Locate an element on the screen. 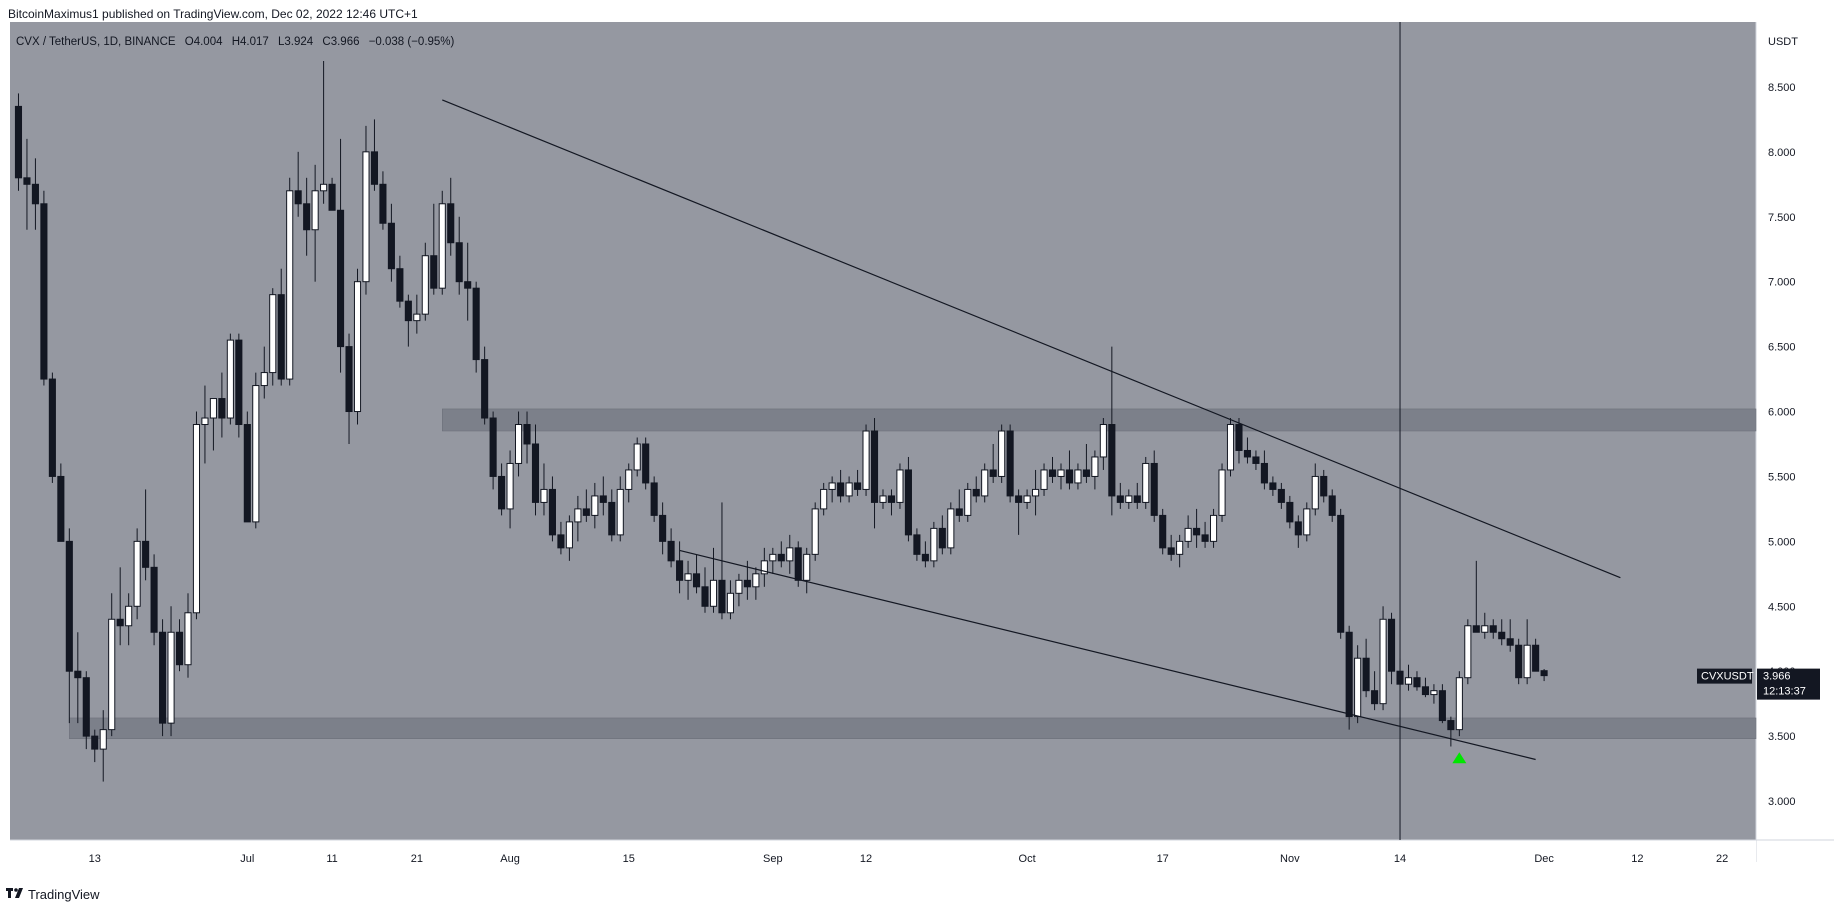  legend-high-label: H is located at coordinates (236, 42).